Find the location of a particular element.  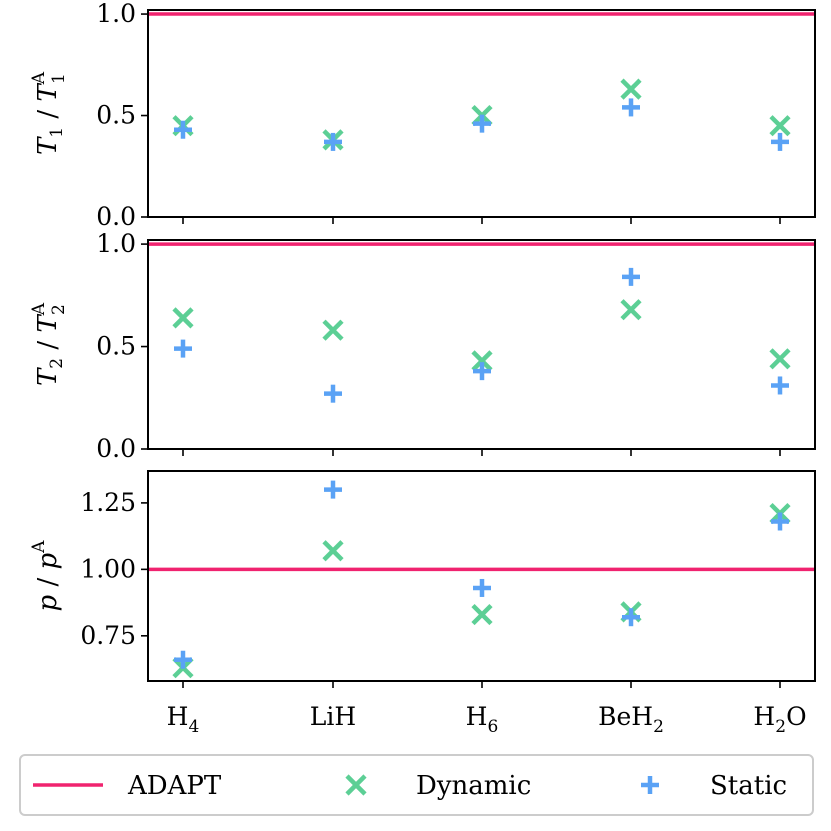

y-axis-label: T1 / TA1 is located at coordinates (49, 113).